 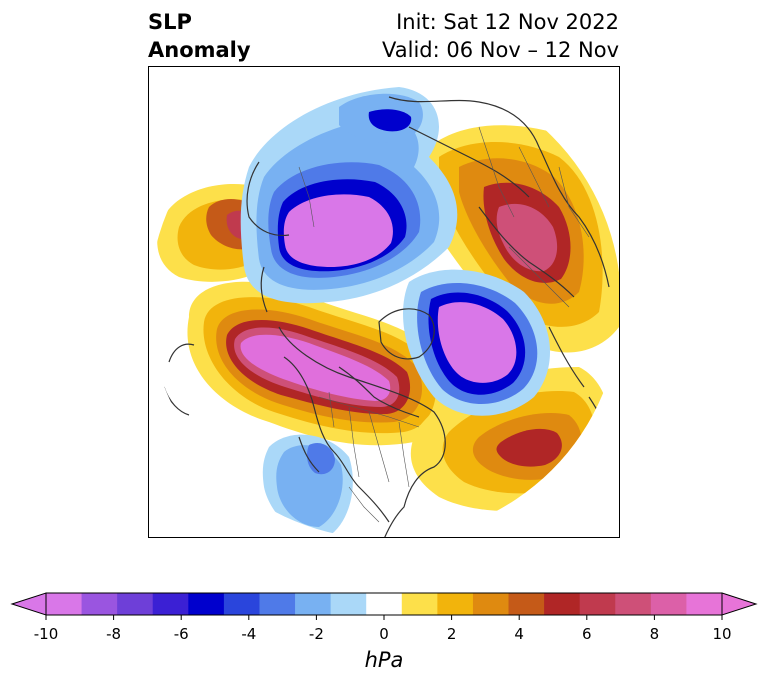 What do you see at coordinates (199, 36) in the screenshot?
I see `map-title: SLP Anomaly` at bounding box center [199, 36].